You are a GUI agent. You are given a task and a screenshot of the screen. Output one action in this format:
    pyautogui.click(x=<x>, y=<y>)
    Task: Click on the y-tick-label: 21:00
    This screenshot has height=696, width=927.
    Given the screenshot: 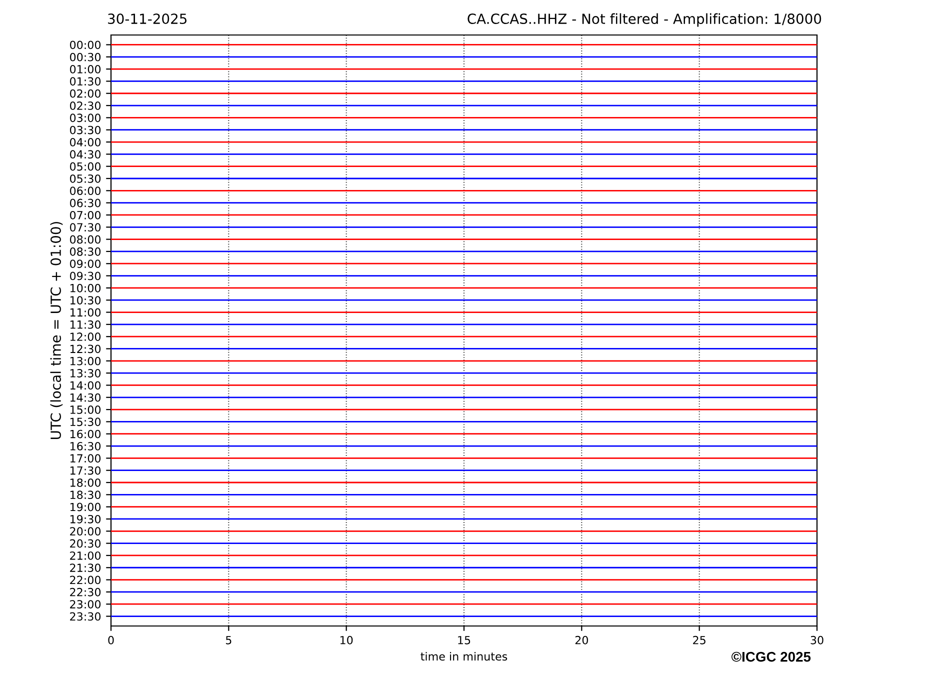 What is the action you would take?
    pyautogui.click(x=85, y=555)
    